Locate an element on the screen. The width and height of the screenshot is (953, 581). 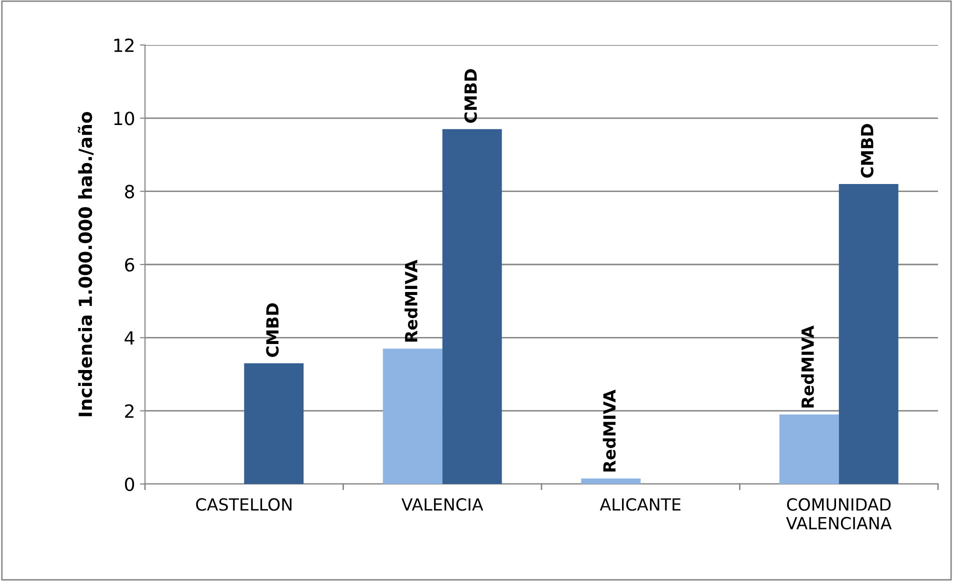
y-tick-label: 12 is located at coordinates (124, 45).